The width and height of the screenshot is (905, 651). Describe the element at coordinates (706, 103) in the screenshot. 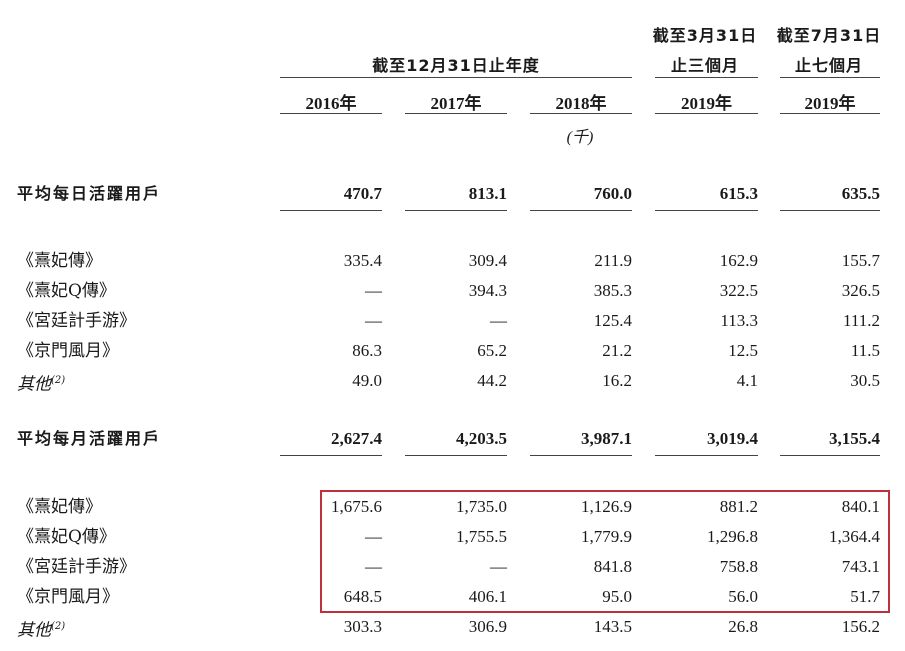

I see `year-header-2019-q1: 2019年` at that location.